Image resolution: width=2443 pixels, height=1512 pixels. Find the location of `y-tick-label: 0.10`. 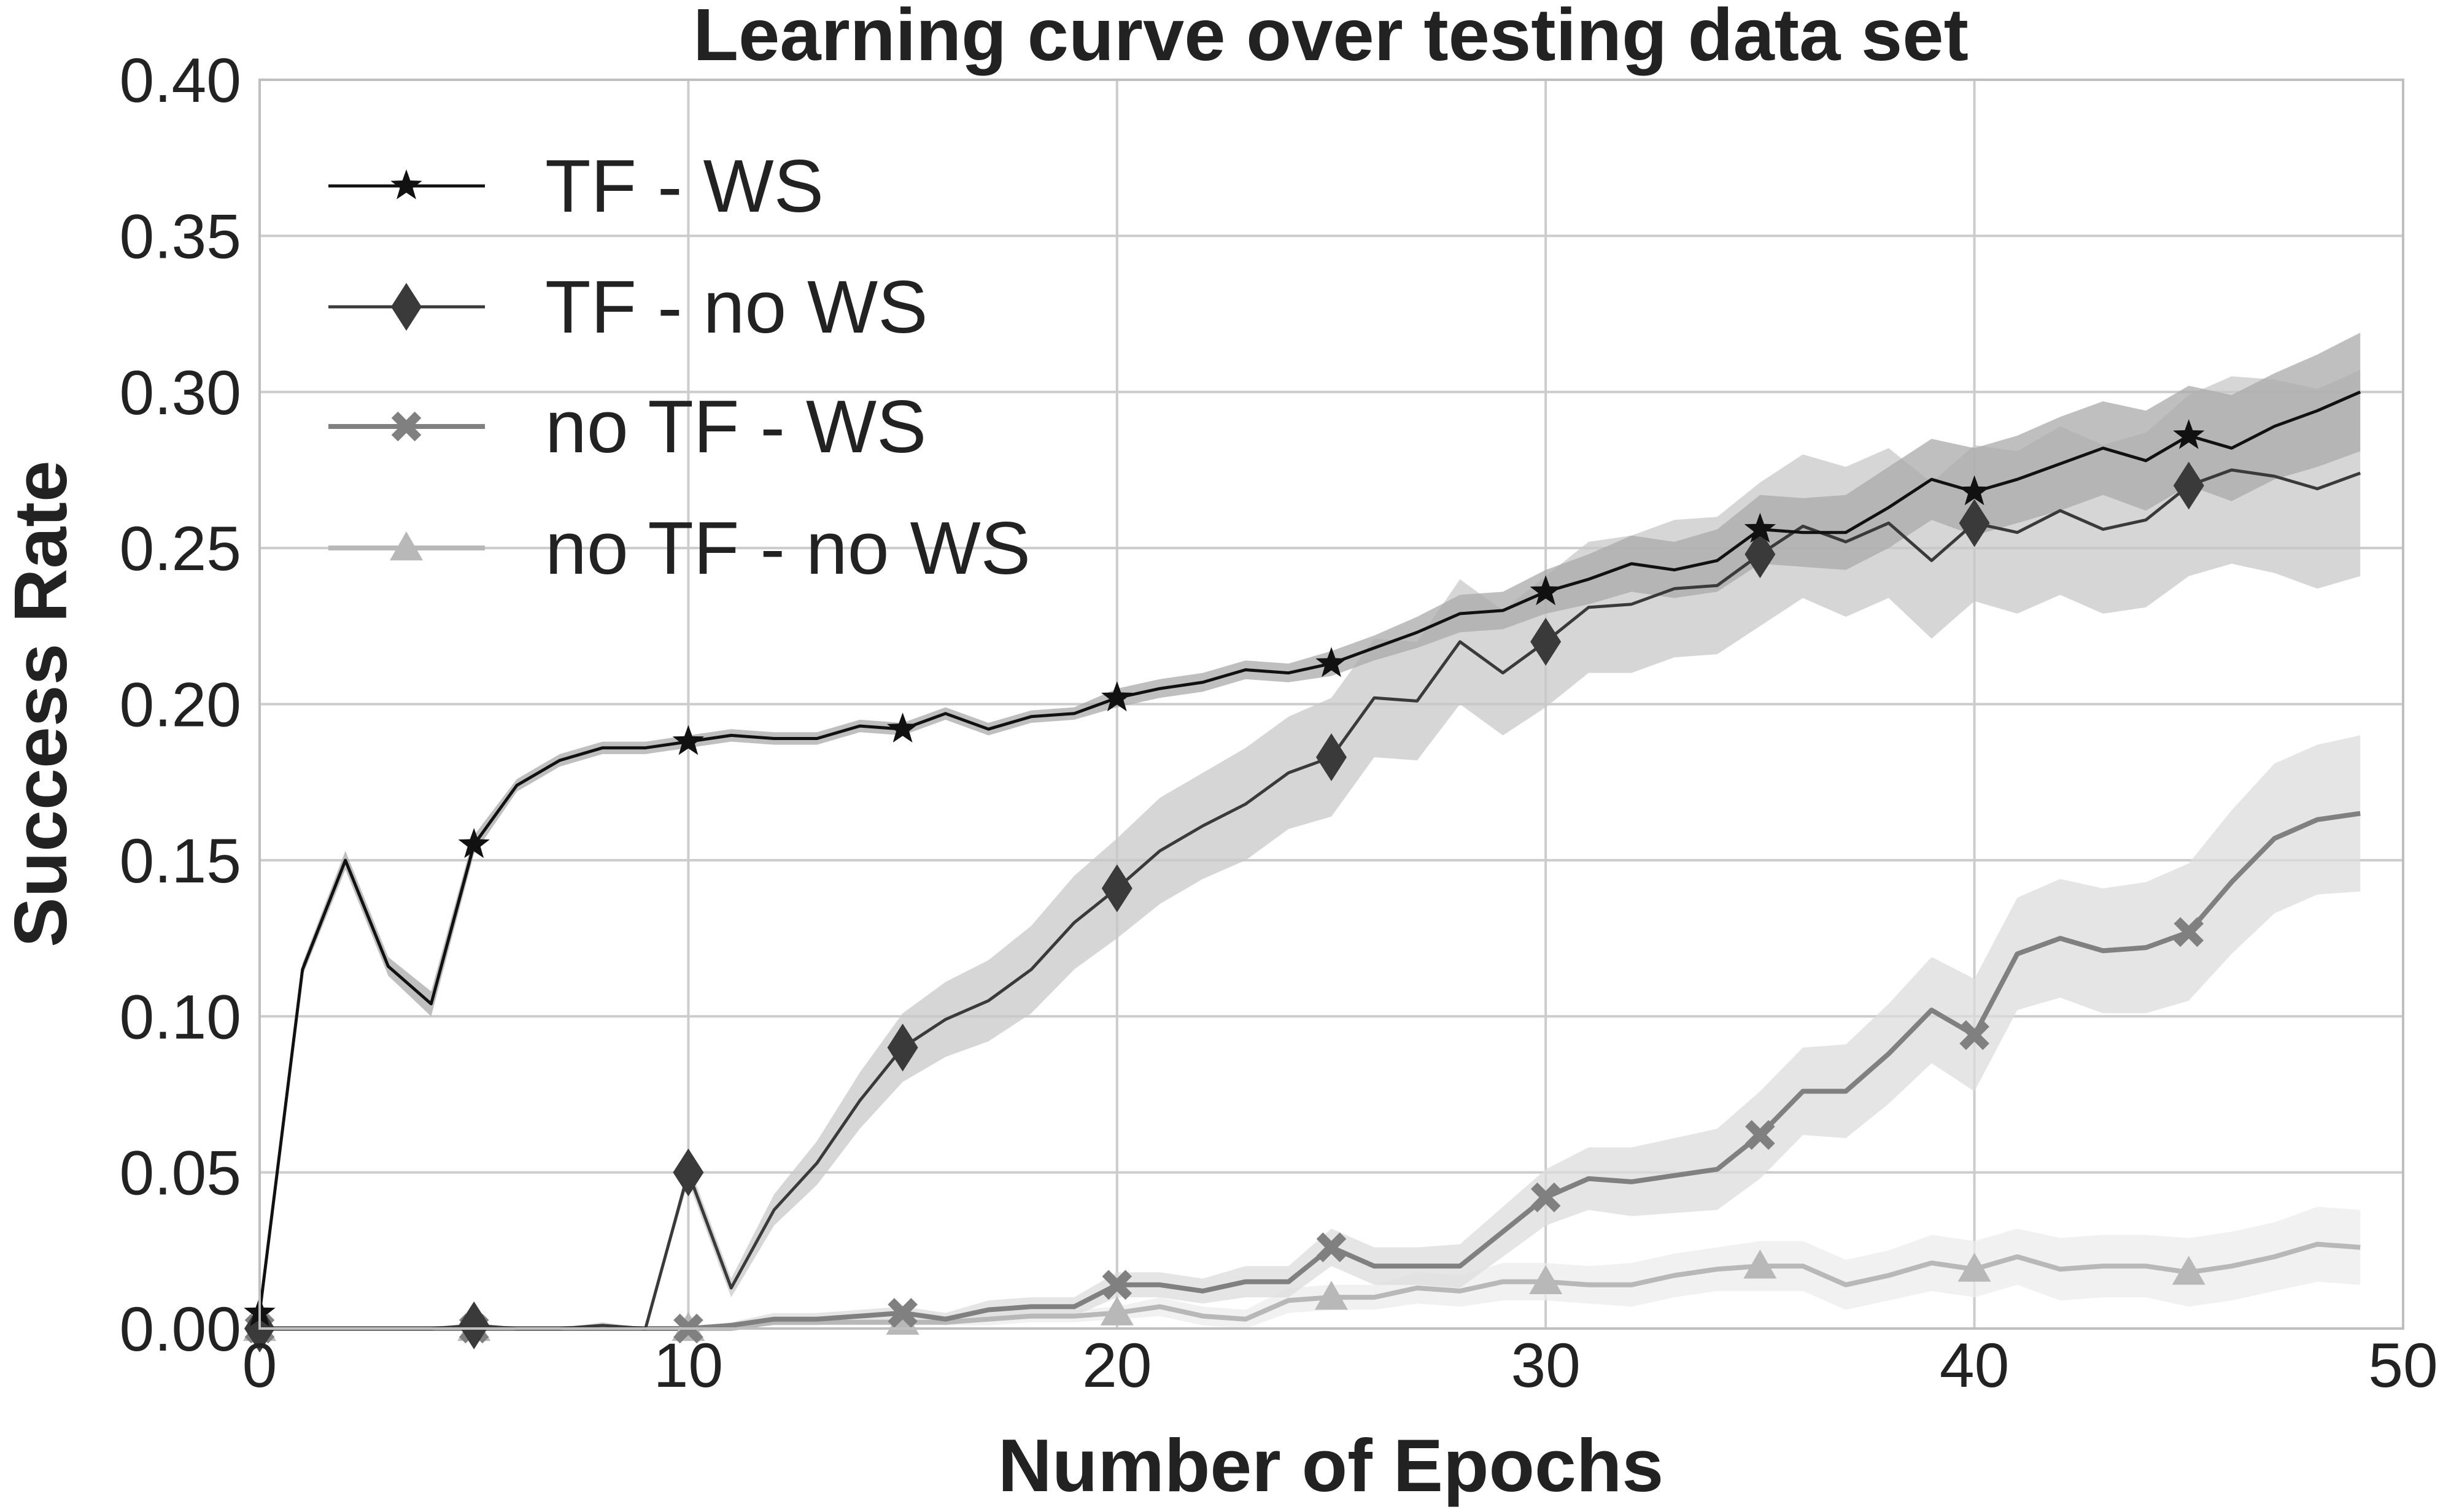

y-tick-label: 0.10 is located at coordinates (180, 1017).